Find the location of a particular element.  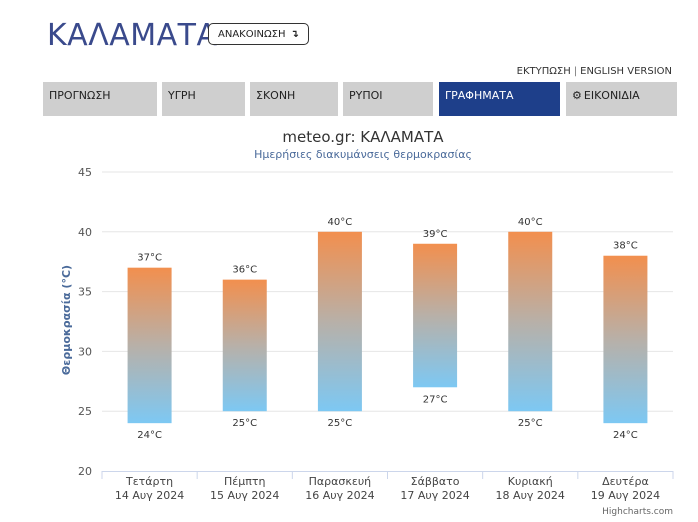

max-temp-label: 39°C is located at coordinates (435, 234).